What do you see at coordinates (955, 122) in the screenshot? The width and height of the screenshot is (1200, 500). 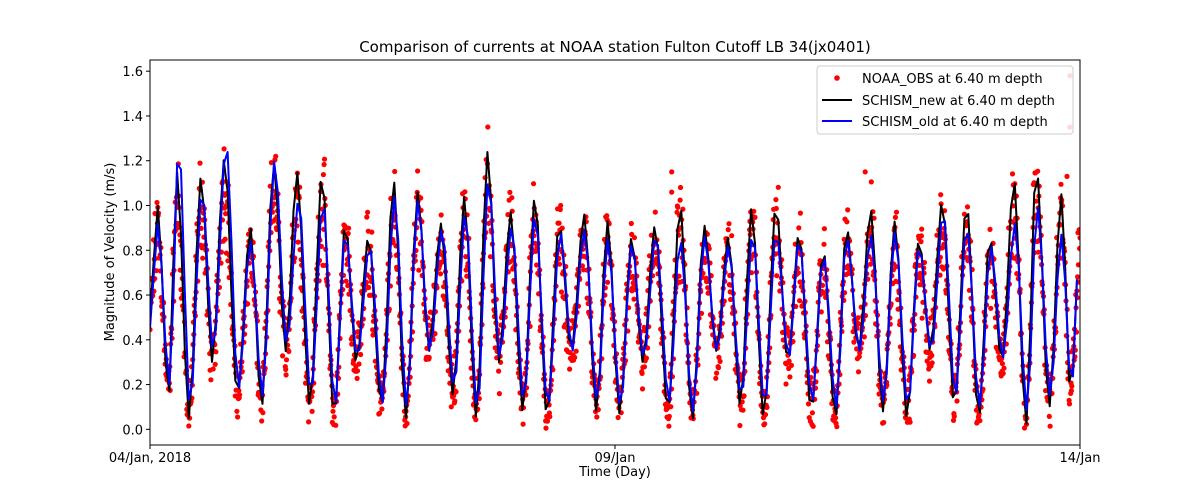 I see `legend-label-old: SCHISM_old at 6.40 m depth` at bounding box center [955, 122].